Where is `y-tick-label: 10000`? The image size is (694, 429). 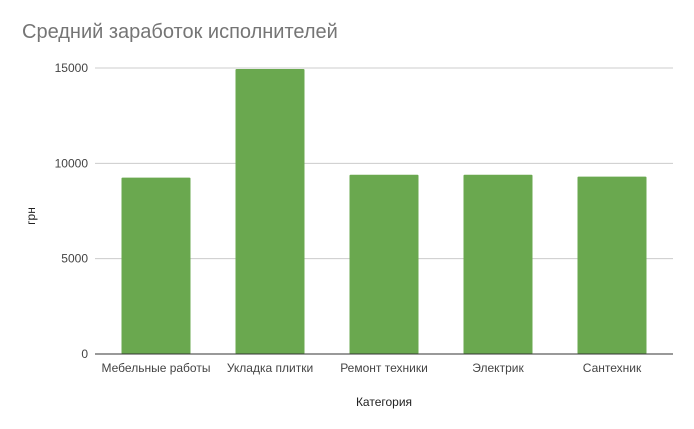
y-tick-label: 10000 is located at coordinates (72, 163).